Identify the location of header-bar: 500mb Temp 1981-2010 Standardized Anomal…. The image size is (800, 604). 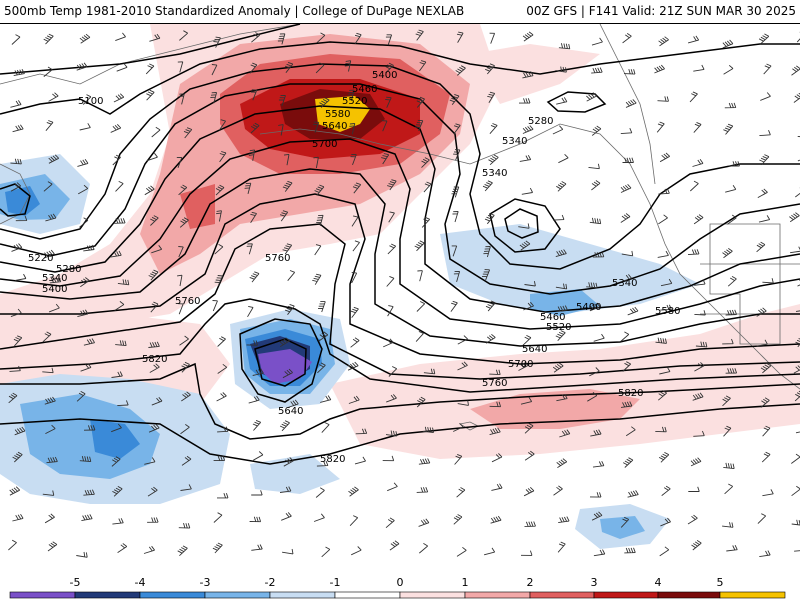
(400, 12).